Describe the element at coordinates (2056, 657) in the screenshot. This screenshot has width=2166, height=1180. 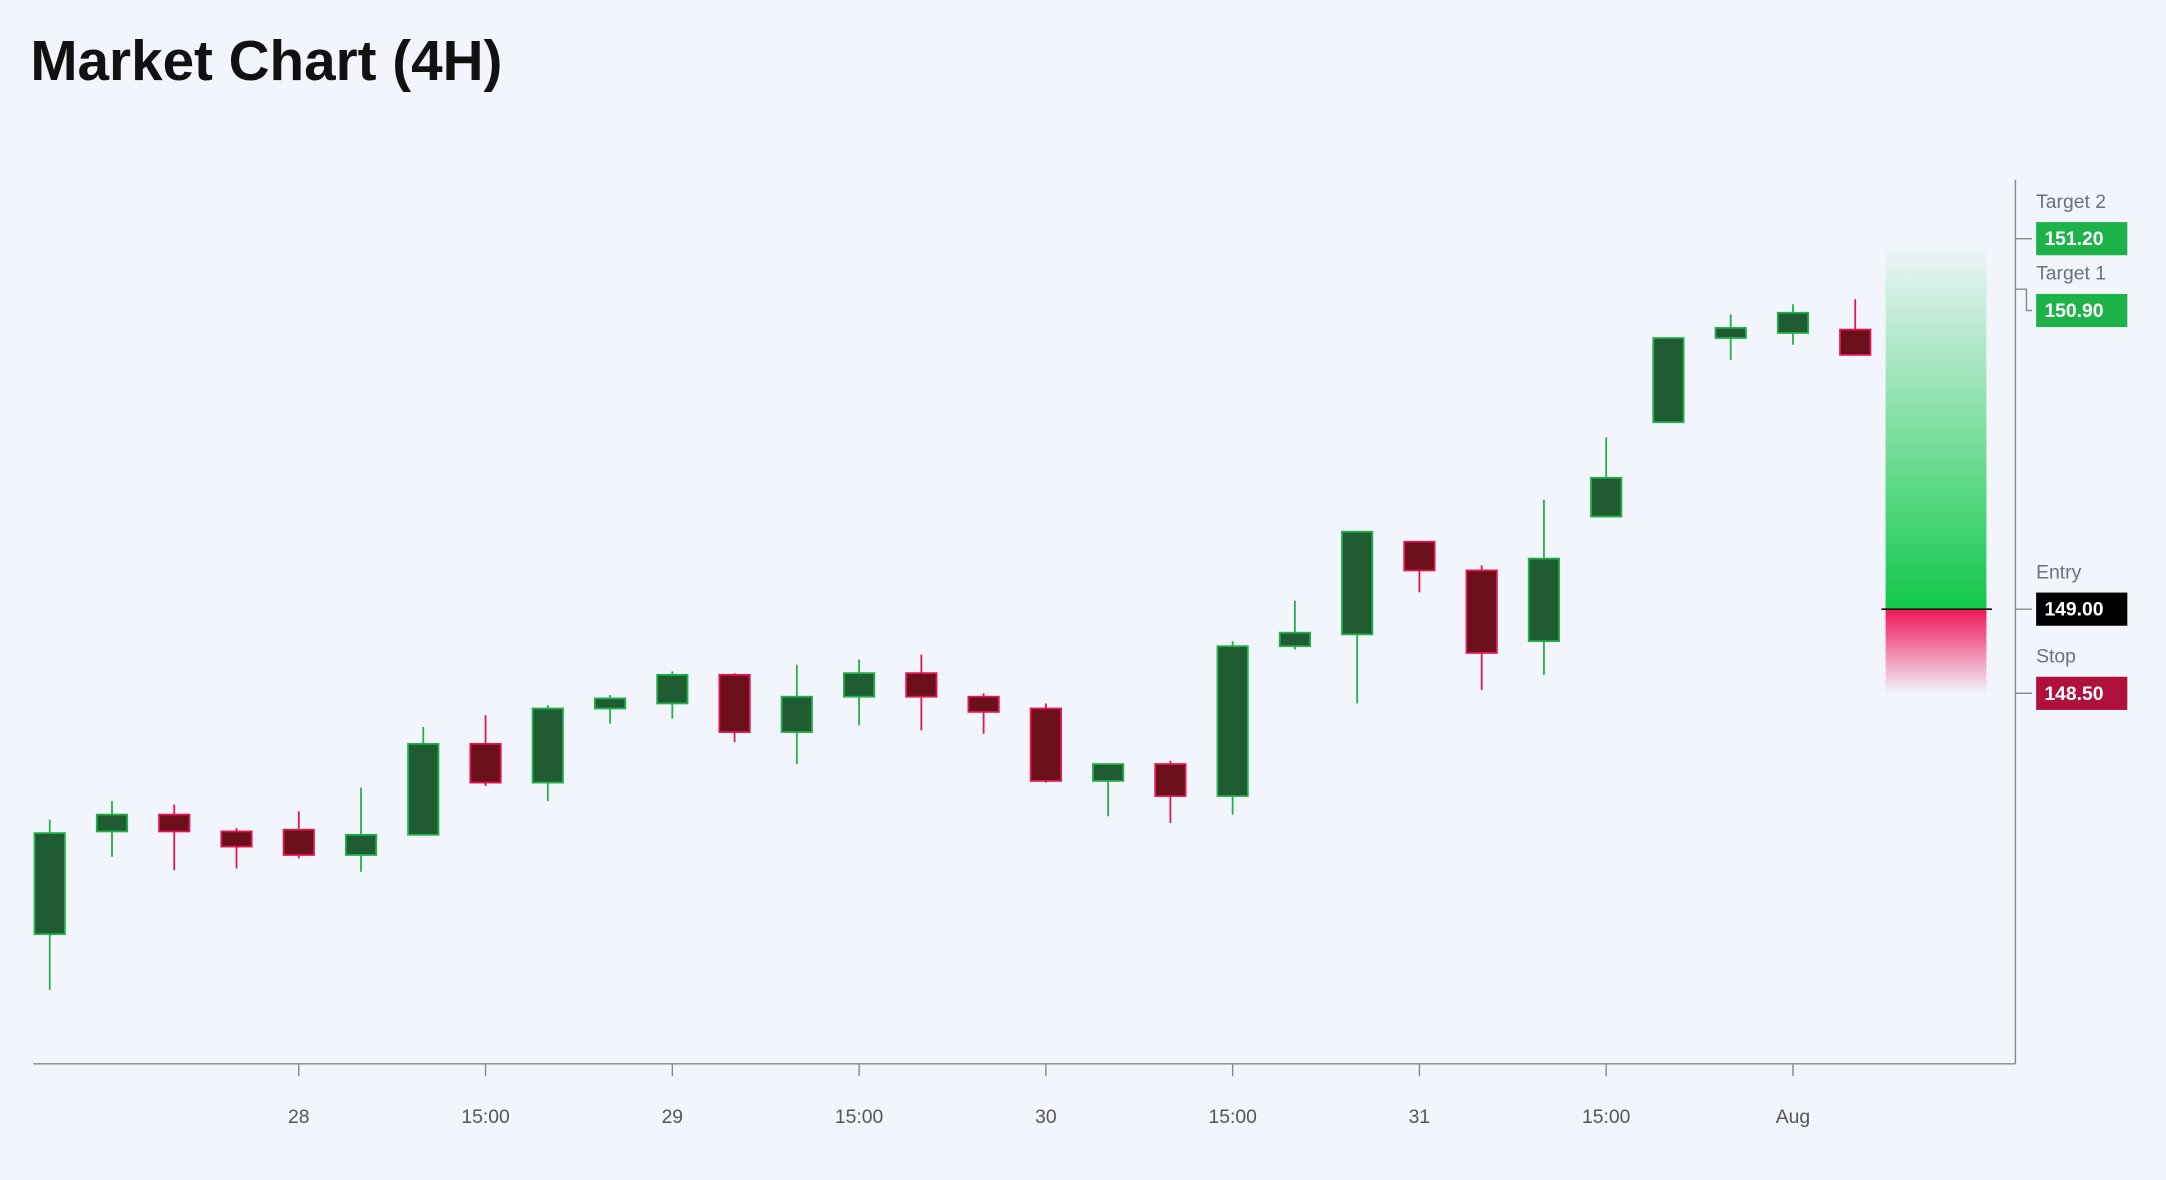
I see `level-name: Stop` at that location.